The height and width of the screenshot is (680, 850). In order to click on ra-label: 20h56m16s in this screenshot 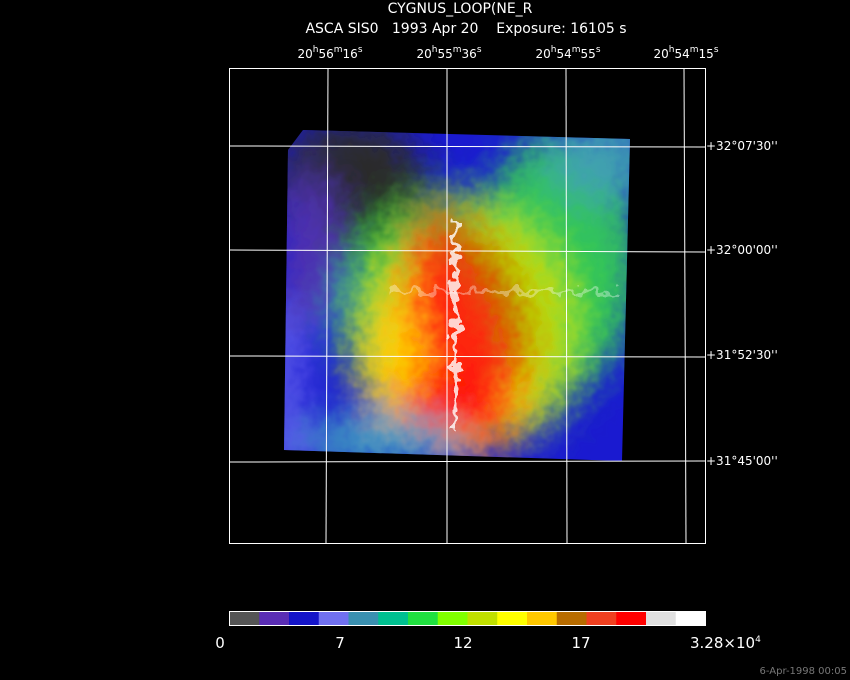, I will do `click(330, 53)`.